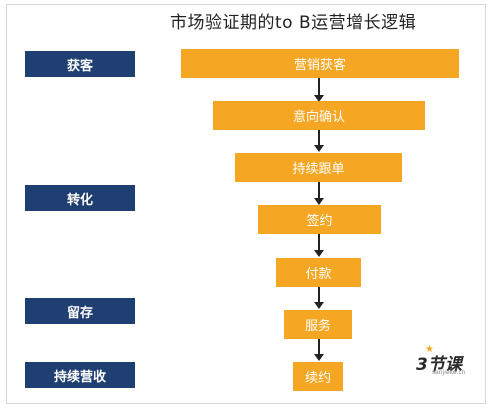  What do you see at coordinates (320, 63) in the screenshot?
I see `funnel-step-marketing-acquisition: 营销获客` at bounding box center [320, 63].